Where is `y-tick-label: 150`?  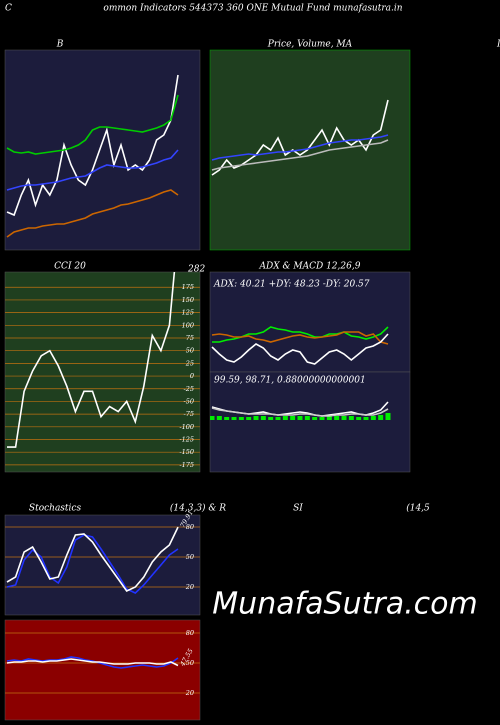 y-tick-label: 150 is located at coordinates (188, 300).